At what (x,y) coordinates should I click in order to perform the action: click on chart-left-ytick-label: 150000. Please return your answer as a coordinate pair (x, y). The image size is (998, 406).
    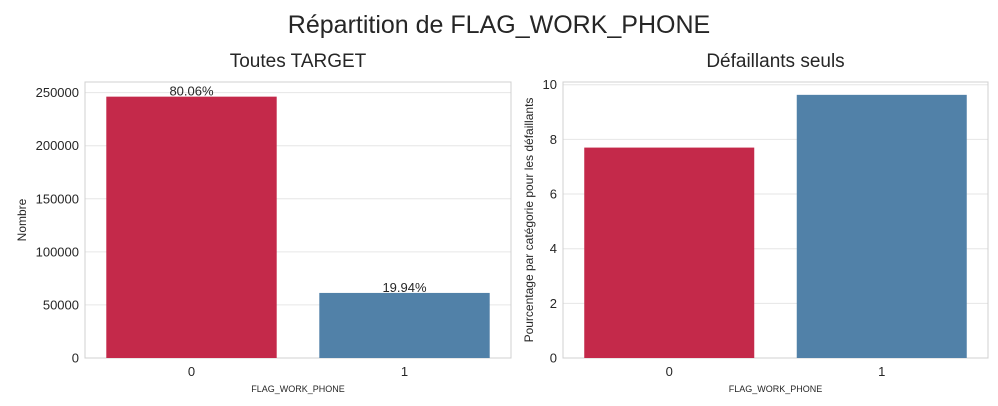
    Looking at the image, I should click on (57, 198).